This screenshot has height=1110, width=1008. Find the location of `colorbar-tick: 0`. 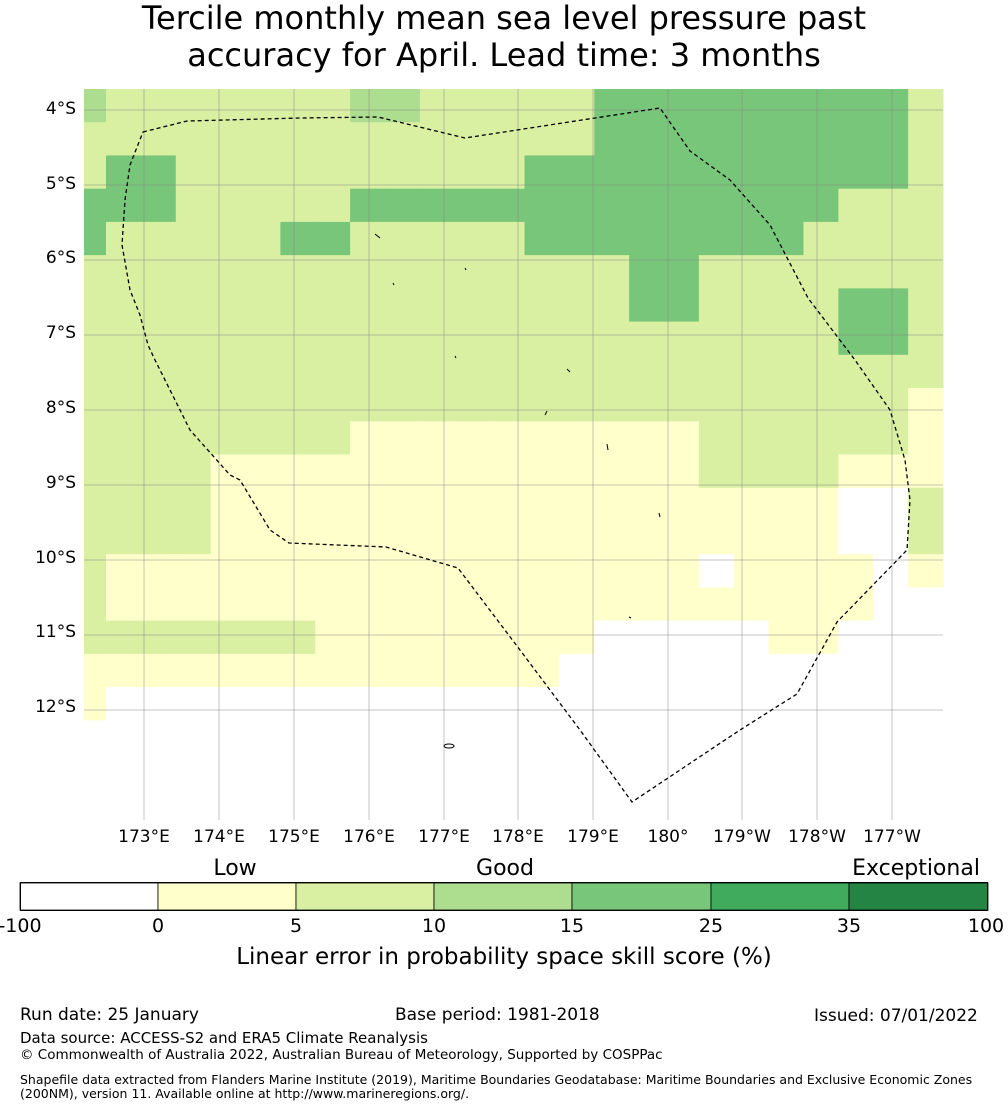

colorbar-tick: 0 is located at coordinates (158, 926).